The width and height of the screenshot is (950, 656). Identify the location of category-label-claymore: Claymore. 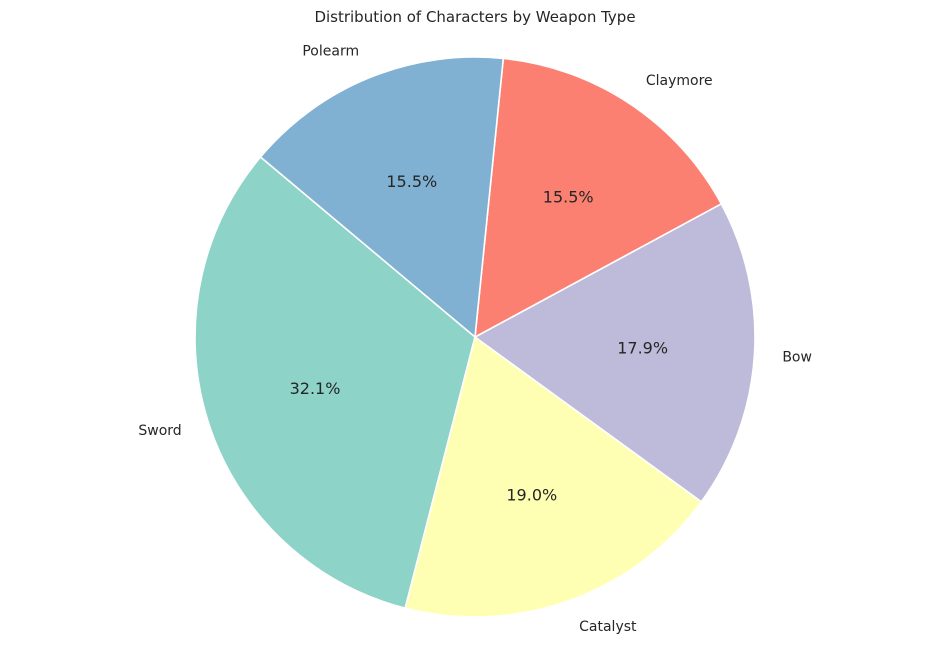
(679, 81).